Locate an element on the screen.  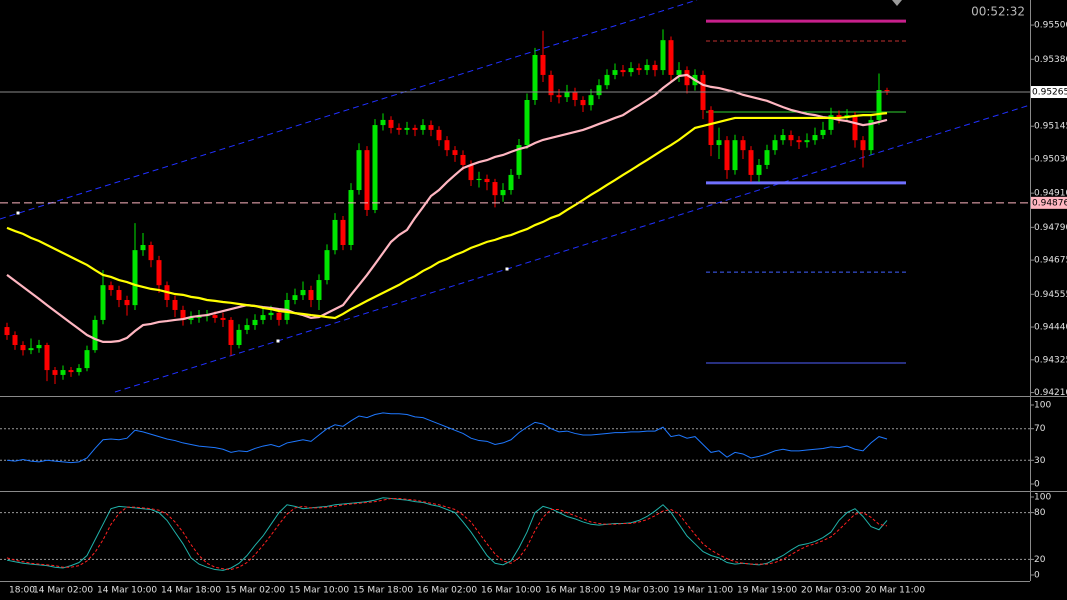
x-tick-label: 14 Mar 18:00 is located at coordinates (191, 591).